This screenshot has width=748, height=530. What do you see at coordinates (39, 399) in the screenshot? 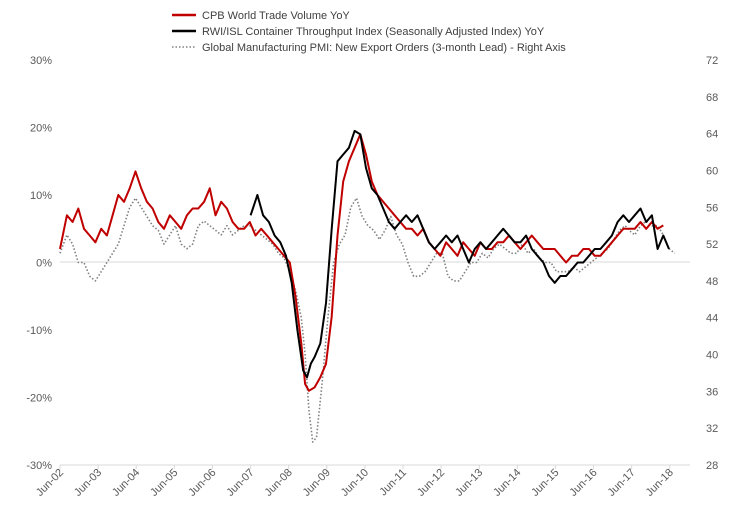
I see `left-tick-label: -20%` at bounding box center [39, 399].